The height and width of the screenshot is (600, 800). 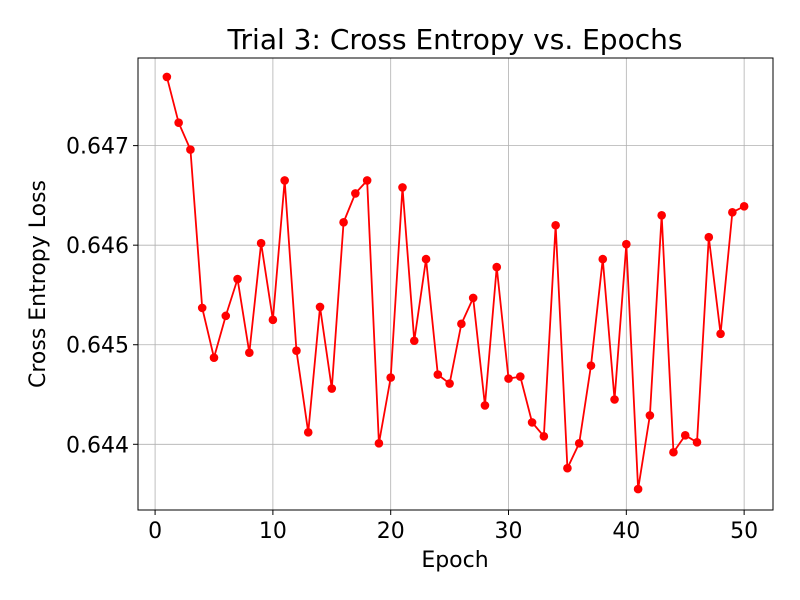 I want to click on x-tick-label: 30, so click(x=509, y=531).